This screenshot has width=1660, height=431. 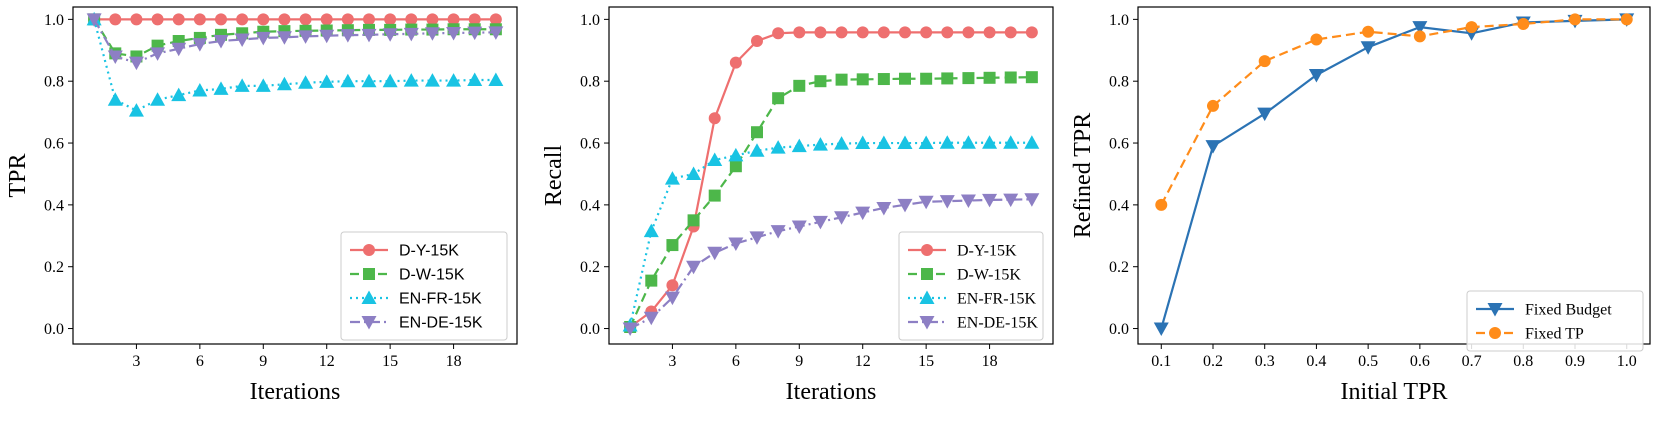 What do you see at coordinates (1555, 321) in the screenshot?
I see `legend-box` at bounding box center [1555, 321].